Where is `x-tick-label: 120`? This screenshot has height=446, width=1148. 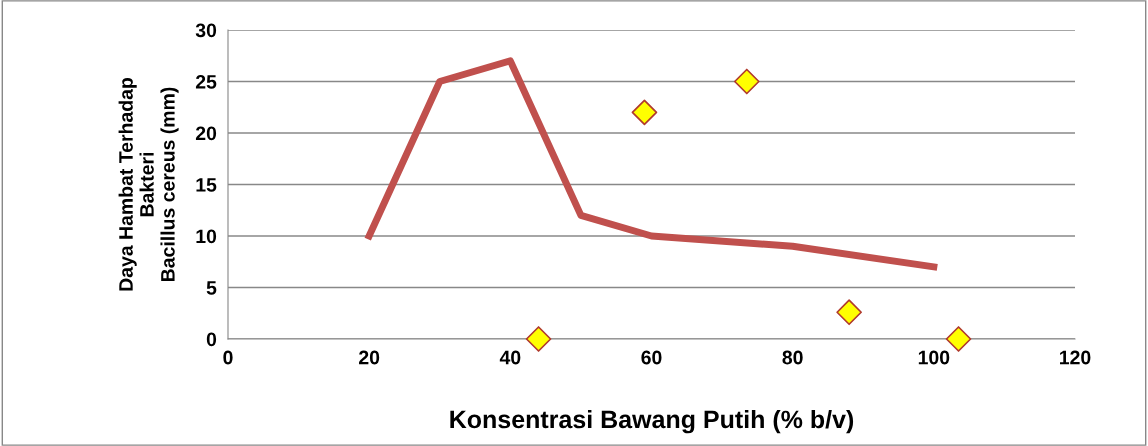
x-tick-label: 120 is located at coordinates (1075, 357).